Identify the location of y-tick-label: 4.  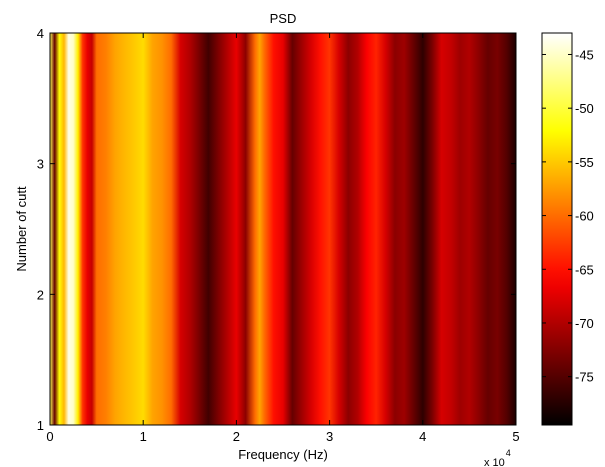
(40, 33).